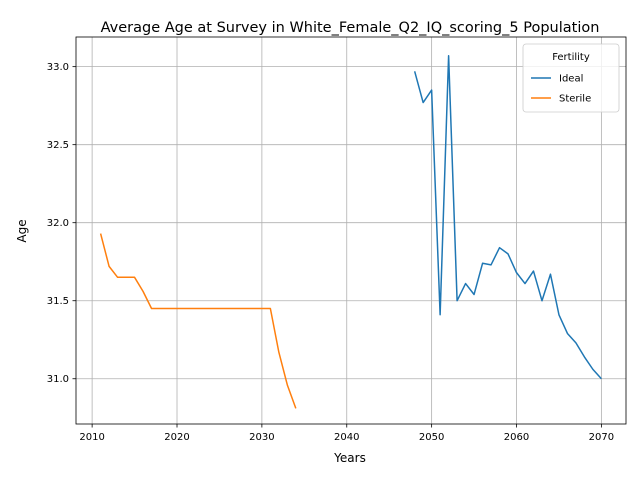 The width and height of the screenshot is (640, 480). I want to click on legend: Fertility Ideal Sterile, so click(571, 78).